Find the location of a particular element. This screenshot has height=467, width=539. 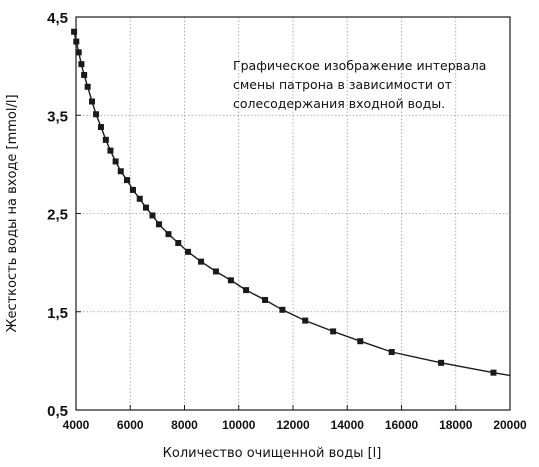

x-tick-label: 10000 is located at coordinates (239, 425).